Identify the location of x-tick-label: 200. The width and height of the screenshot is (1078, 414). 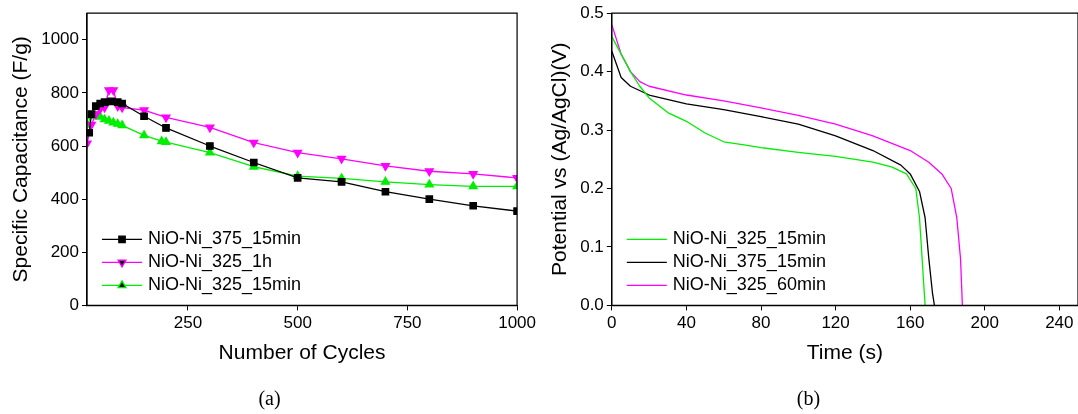
(984, 323).